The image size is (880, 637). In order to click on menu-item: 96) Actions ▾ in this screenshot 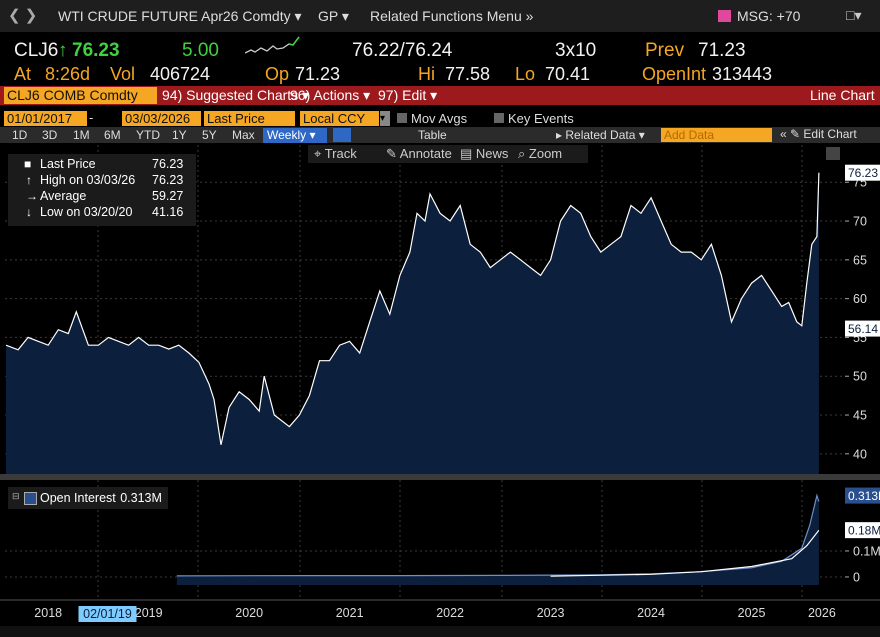, I will do `click(330, 95)`.